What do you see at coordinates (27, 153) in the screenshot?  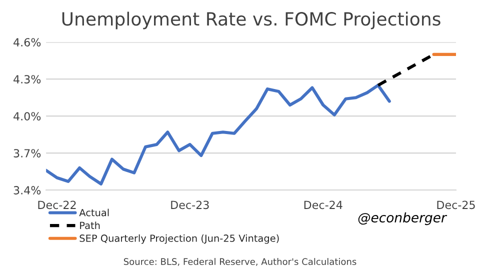 I see `y-tick-label: 3.7%` at bounding box center [27, 153].